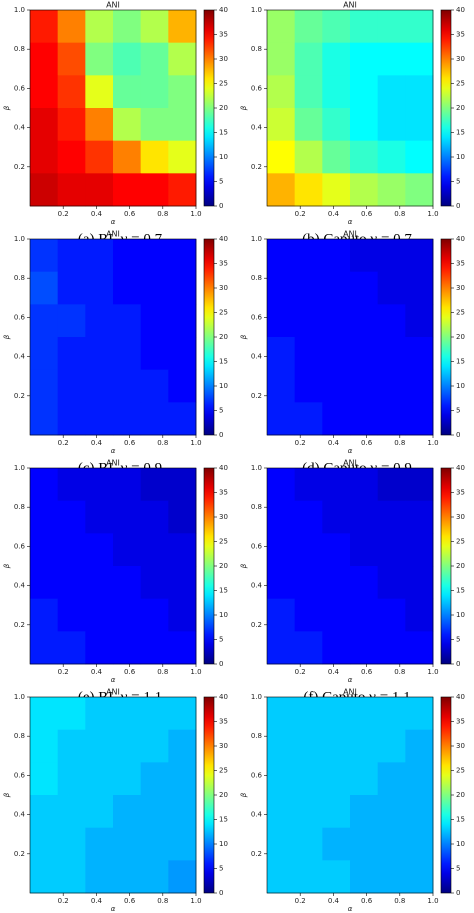  Describe the element at coordinates (19, 736) in the screenshot. I see `y-tick-label: 0.8` at that location.